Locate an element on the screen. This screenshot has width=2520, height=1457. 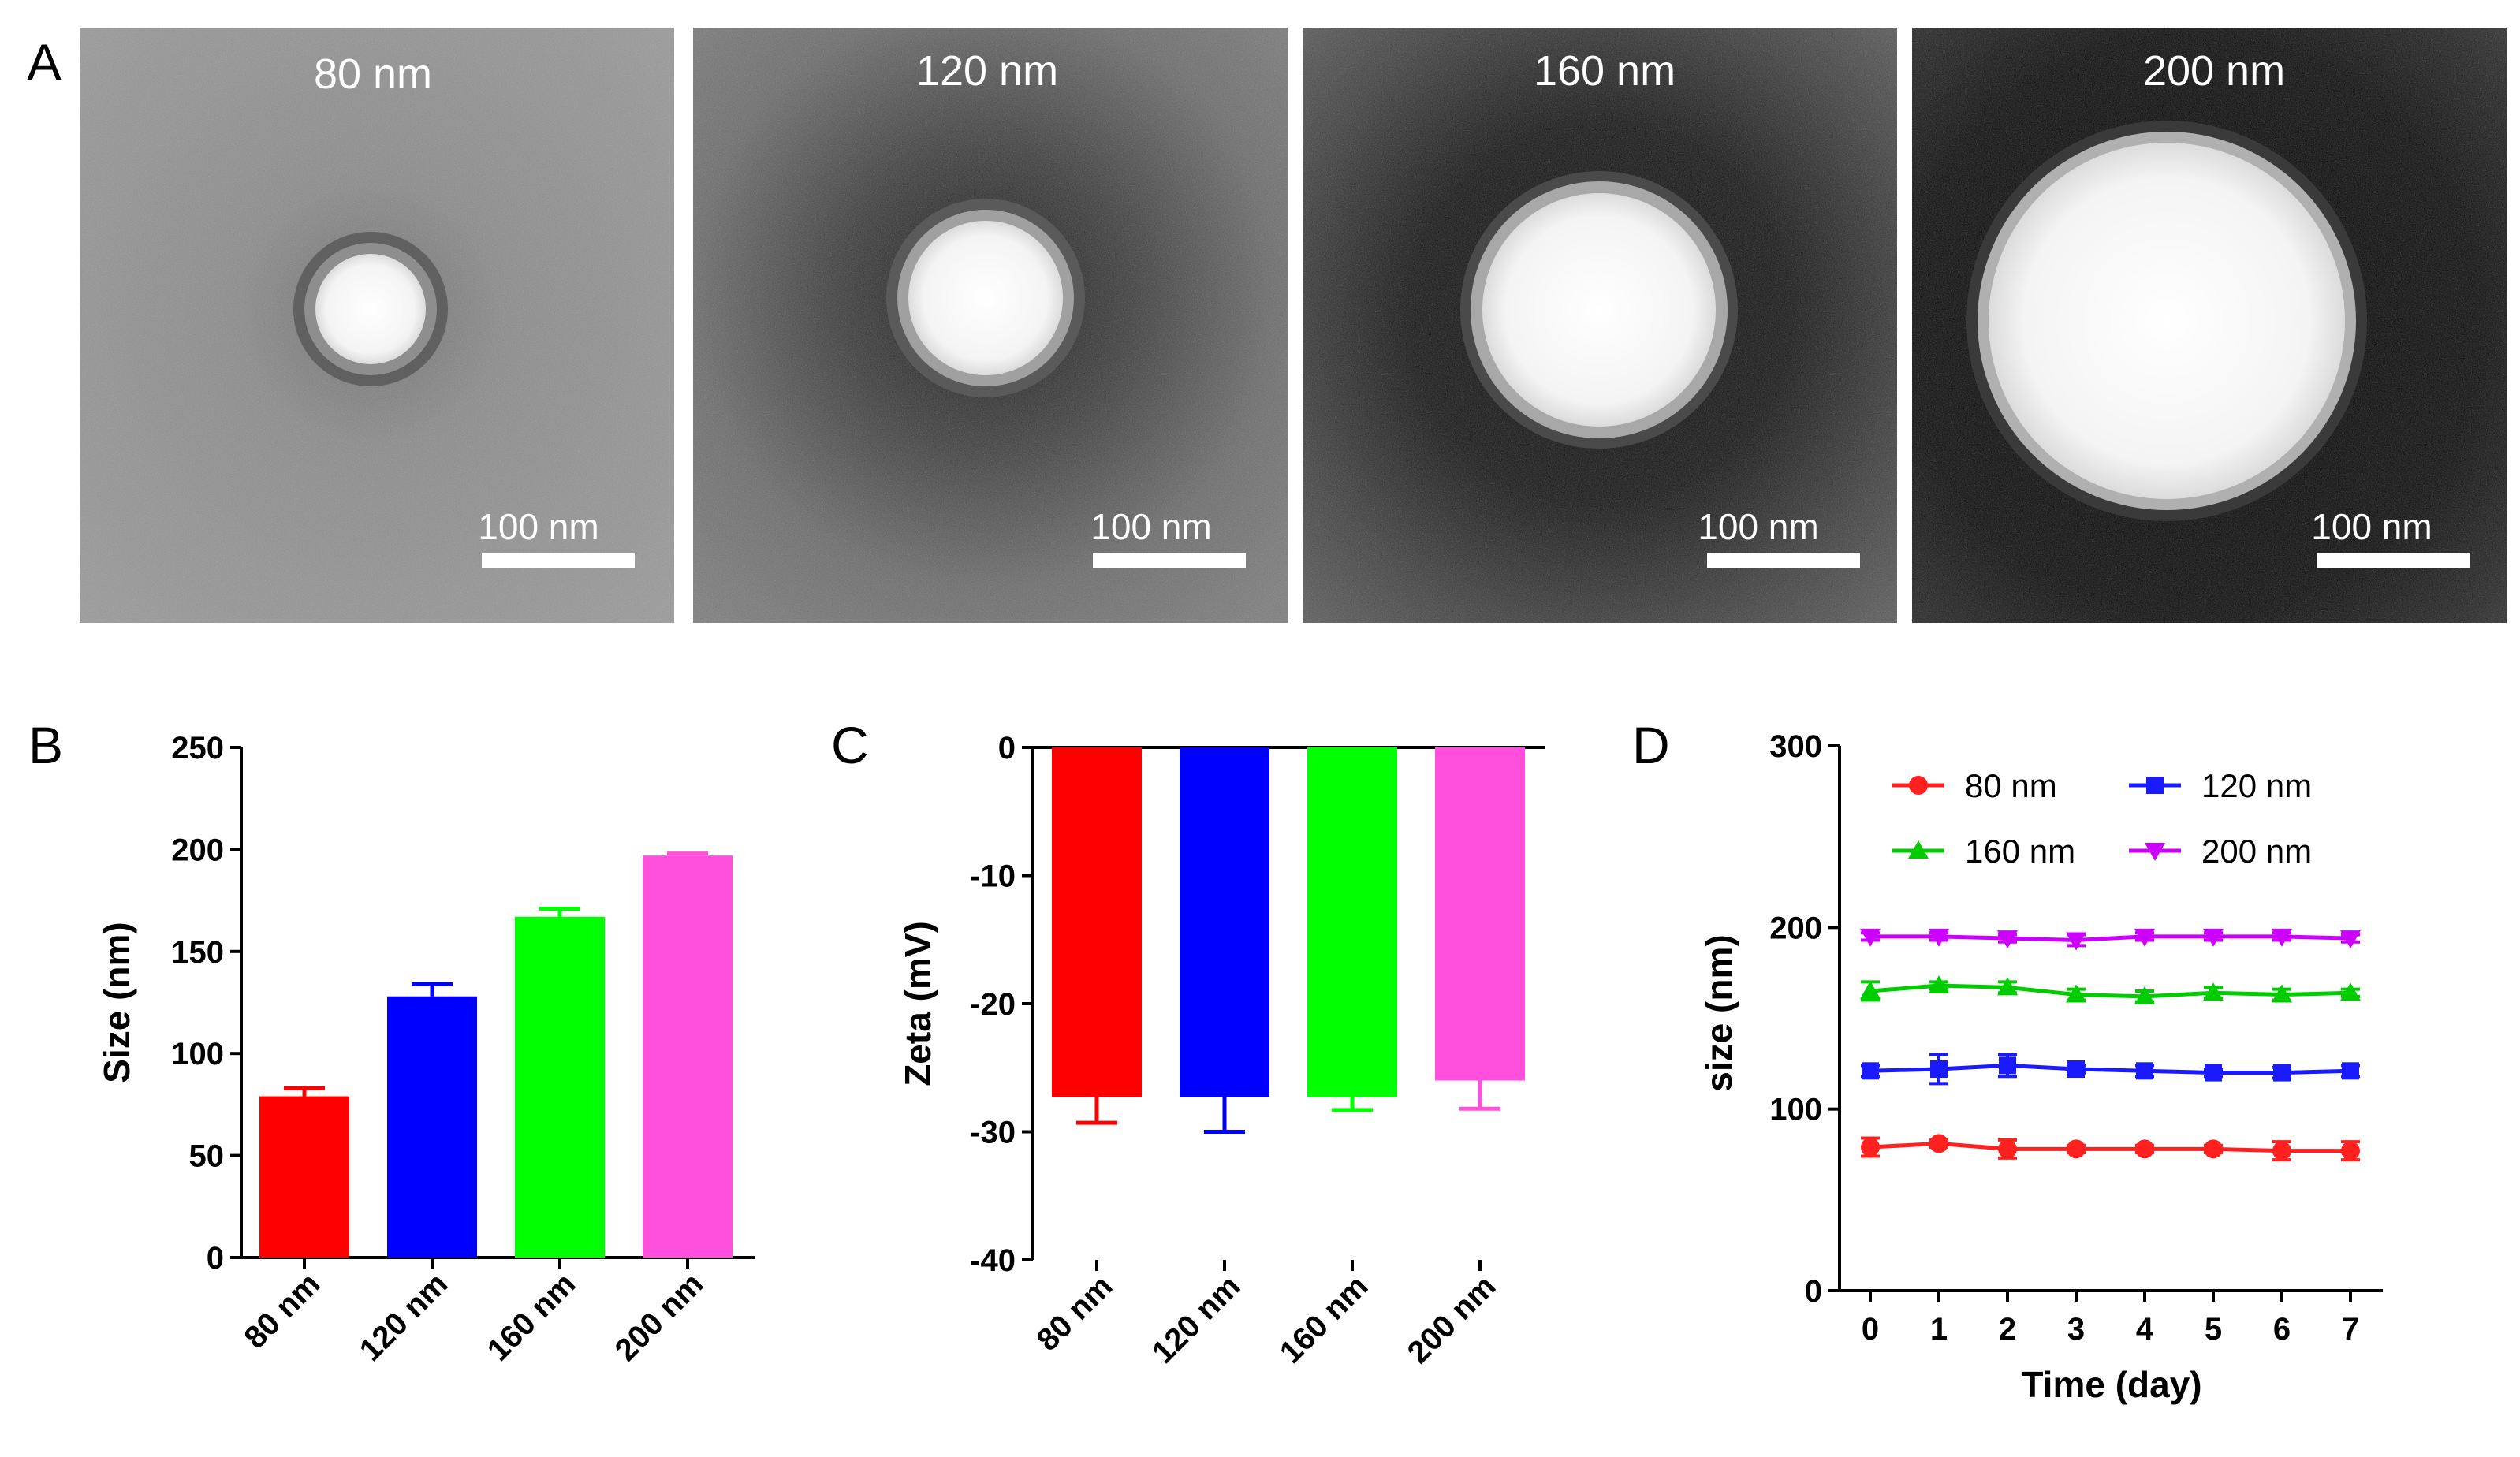
x-tick-label: 6 is located at coordinates (2282, 1330).